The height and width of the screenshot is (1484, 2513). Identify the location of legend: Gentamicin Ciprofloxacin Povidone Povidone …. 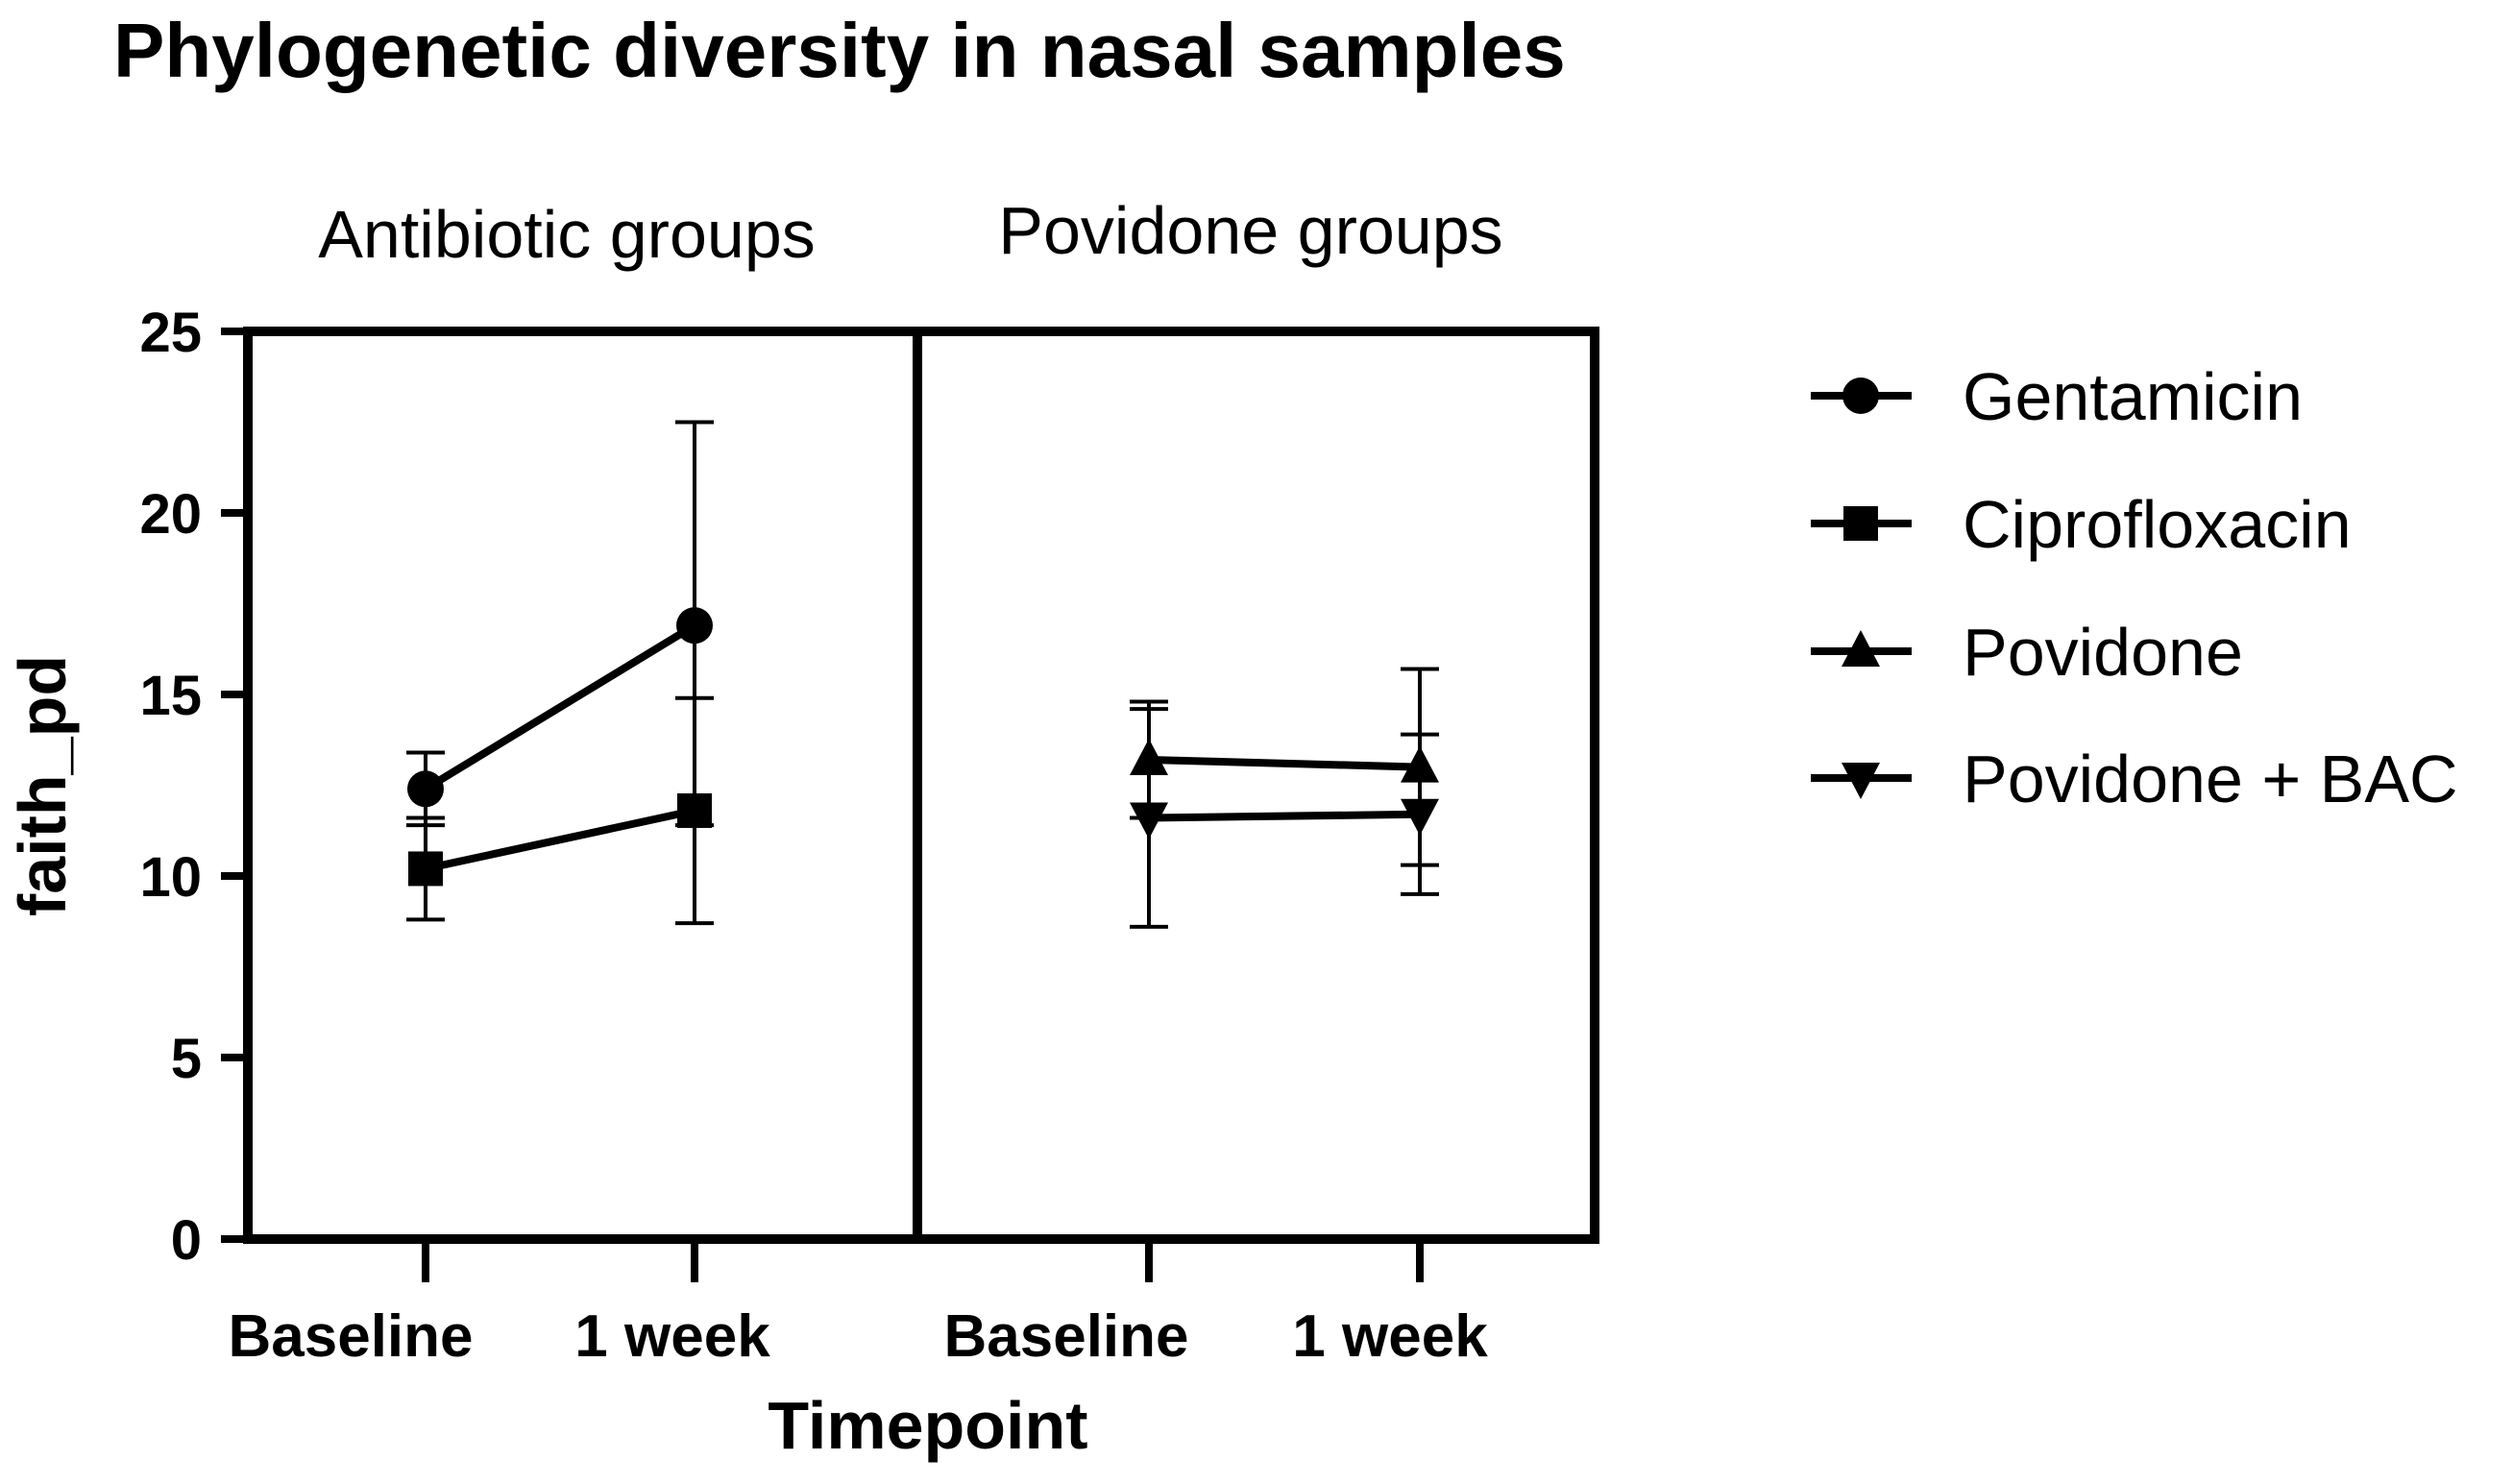
(2134, 587).